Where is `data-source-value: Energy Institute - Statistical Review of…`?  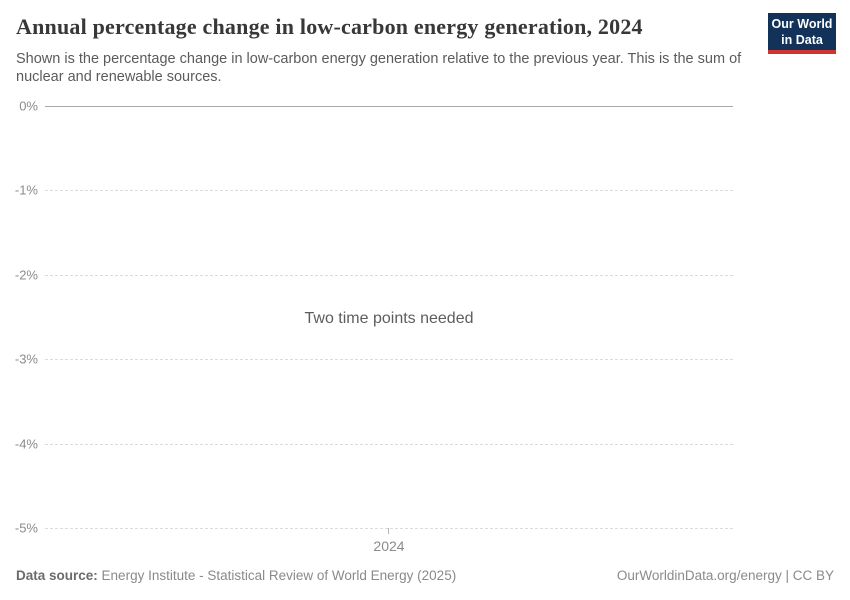
data-source-value: Energy Institute - Statistical Review of… is located at coordinates (279, 575).